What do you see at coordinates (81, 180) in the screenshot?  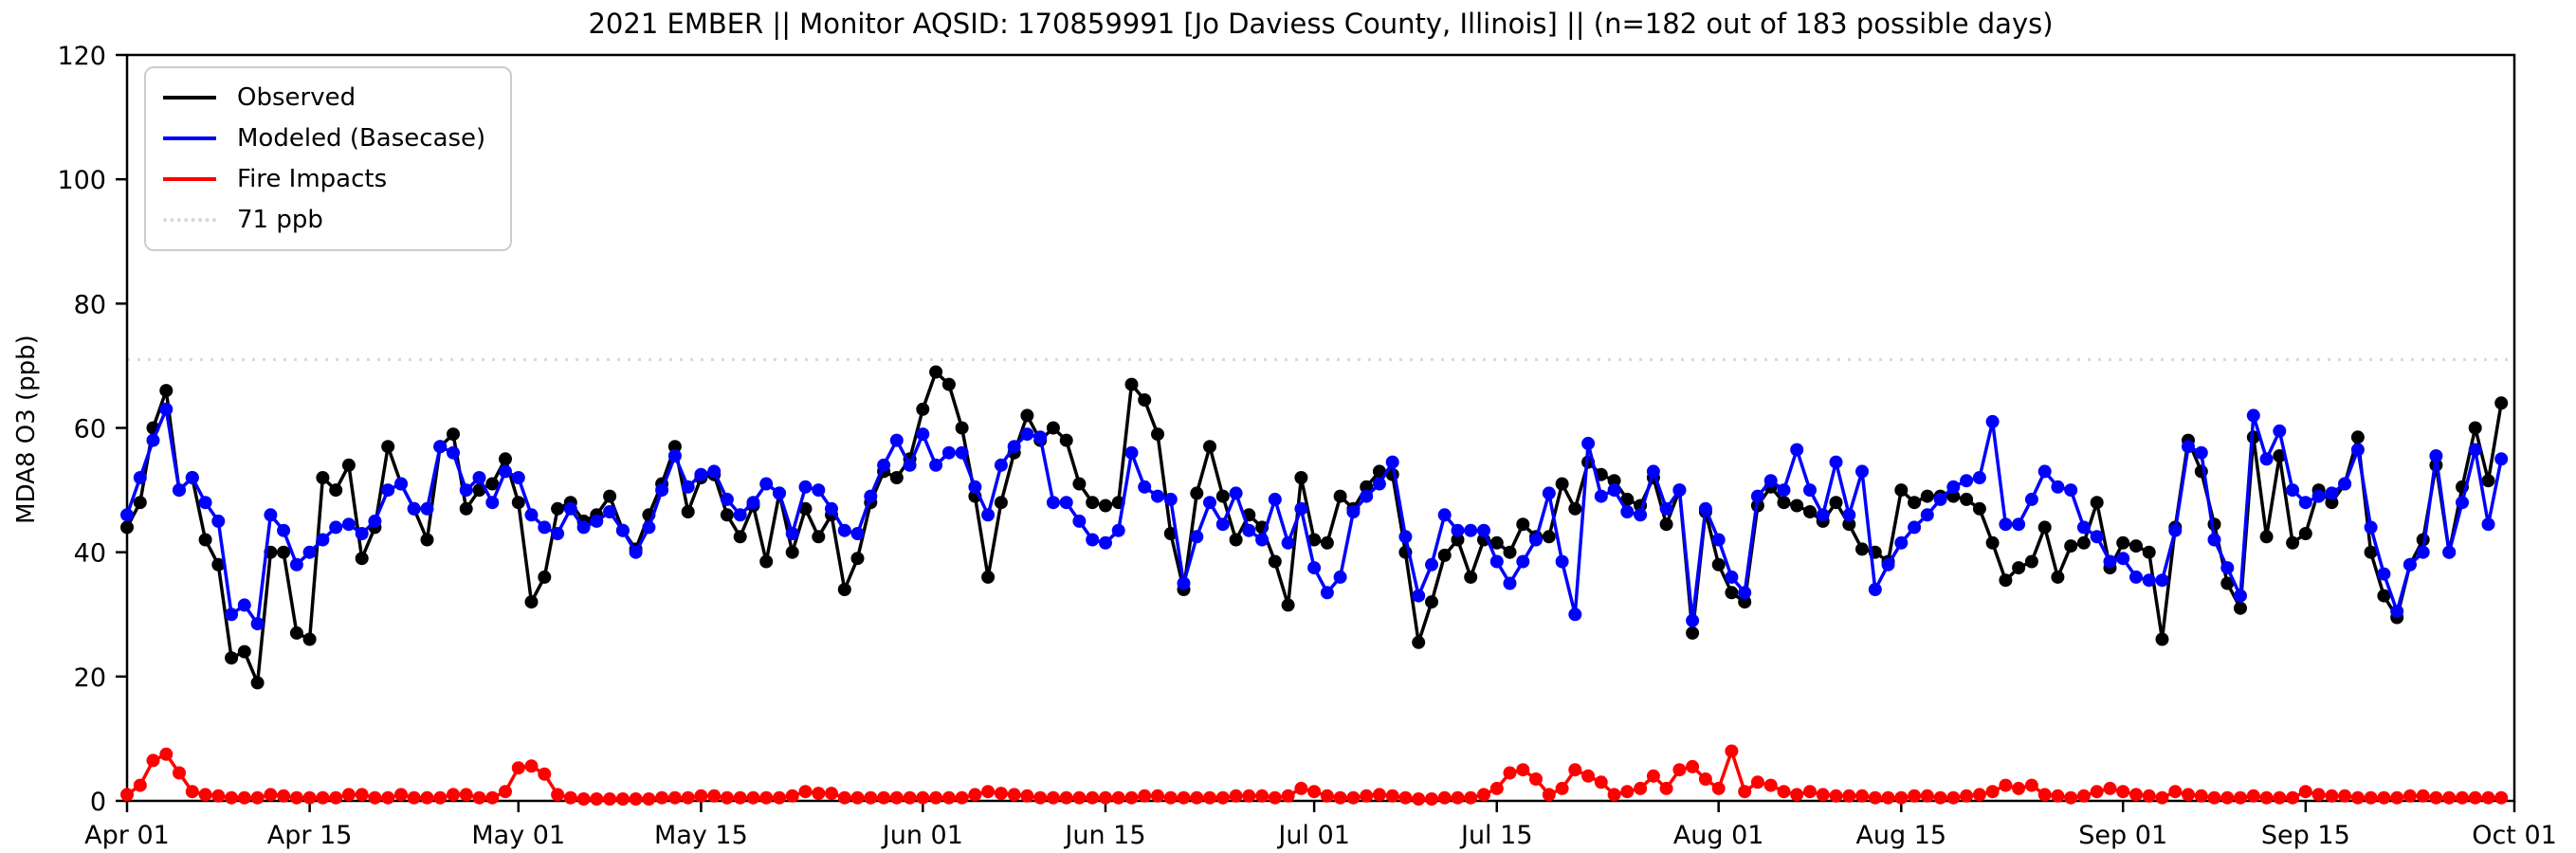 I see `y-tick-label: 100` at bounding box center [81, 180].